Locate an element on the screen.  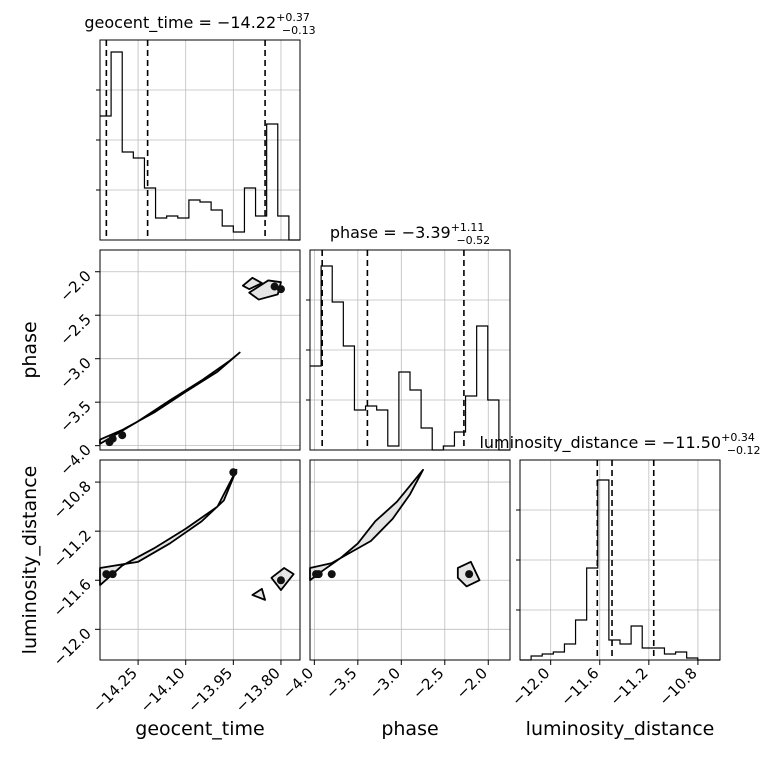
y-axis-label: luminosity_distance is located at coordinates (30, 560).